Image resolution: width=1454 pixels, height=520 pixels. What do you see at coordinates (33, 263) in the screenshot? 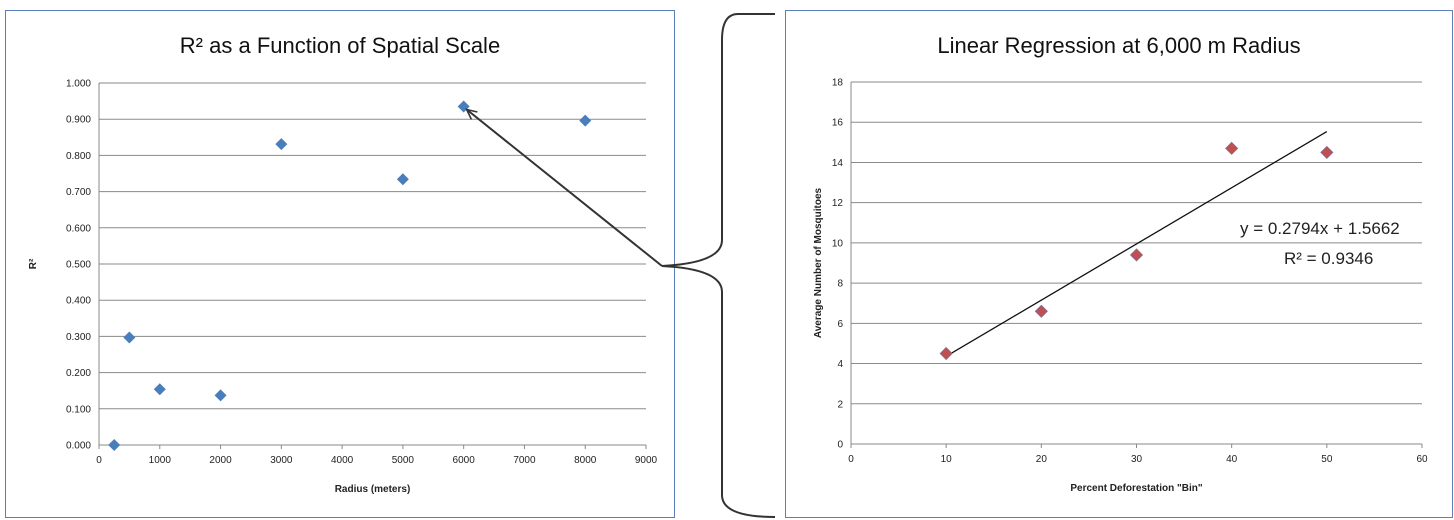
I see `y-axis-label: R²` at bounding box center [33, 263].